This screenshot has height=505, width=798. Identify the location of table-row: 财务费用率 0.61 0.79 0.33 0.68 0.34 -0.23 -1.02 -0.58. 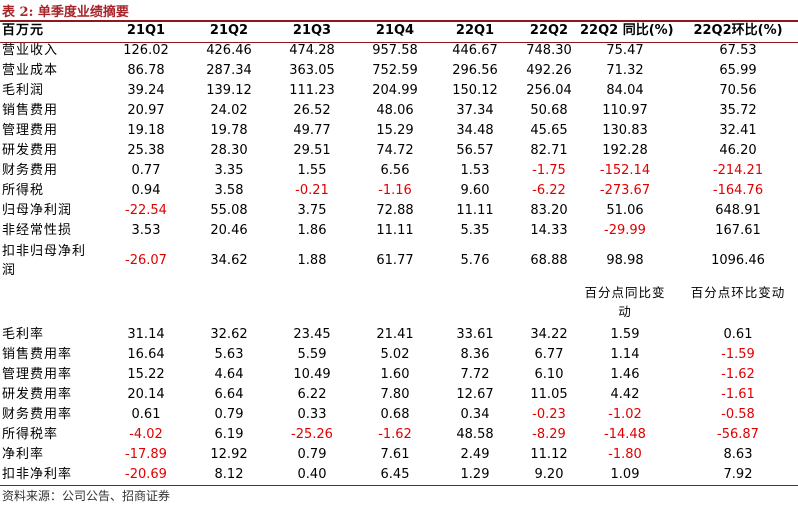
(399, 415).